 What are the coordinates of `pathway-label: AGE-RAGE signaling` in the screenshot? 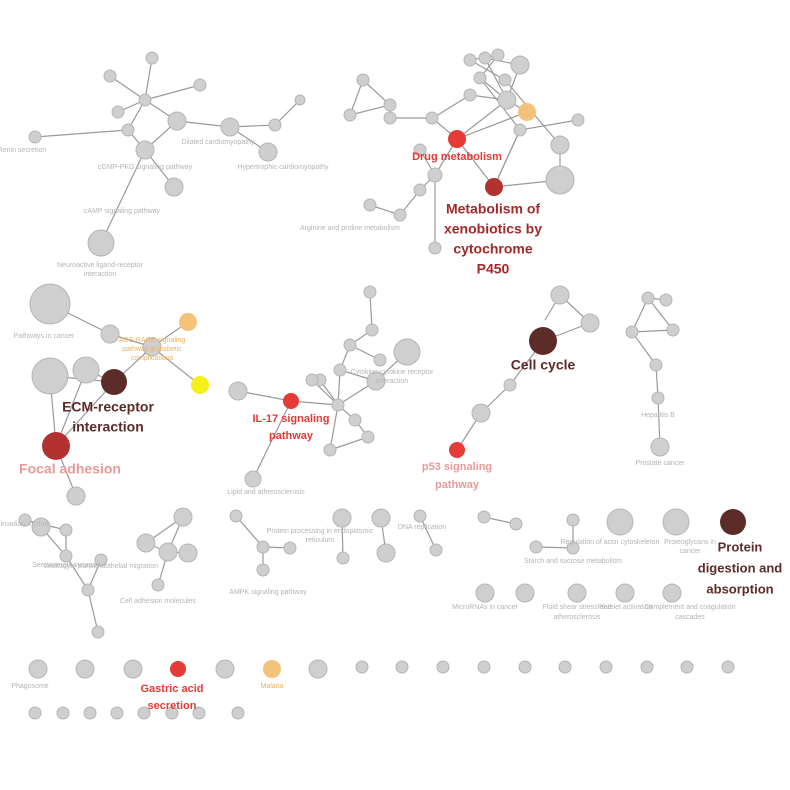 It's located at (152, 340).